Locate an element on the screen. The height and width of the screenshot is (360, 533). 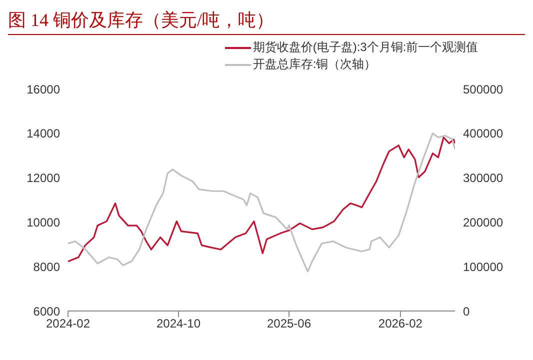
chart-title: 图 14 铜价及库存（美元/吨，吨） is located at coordinates (266, 21).